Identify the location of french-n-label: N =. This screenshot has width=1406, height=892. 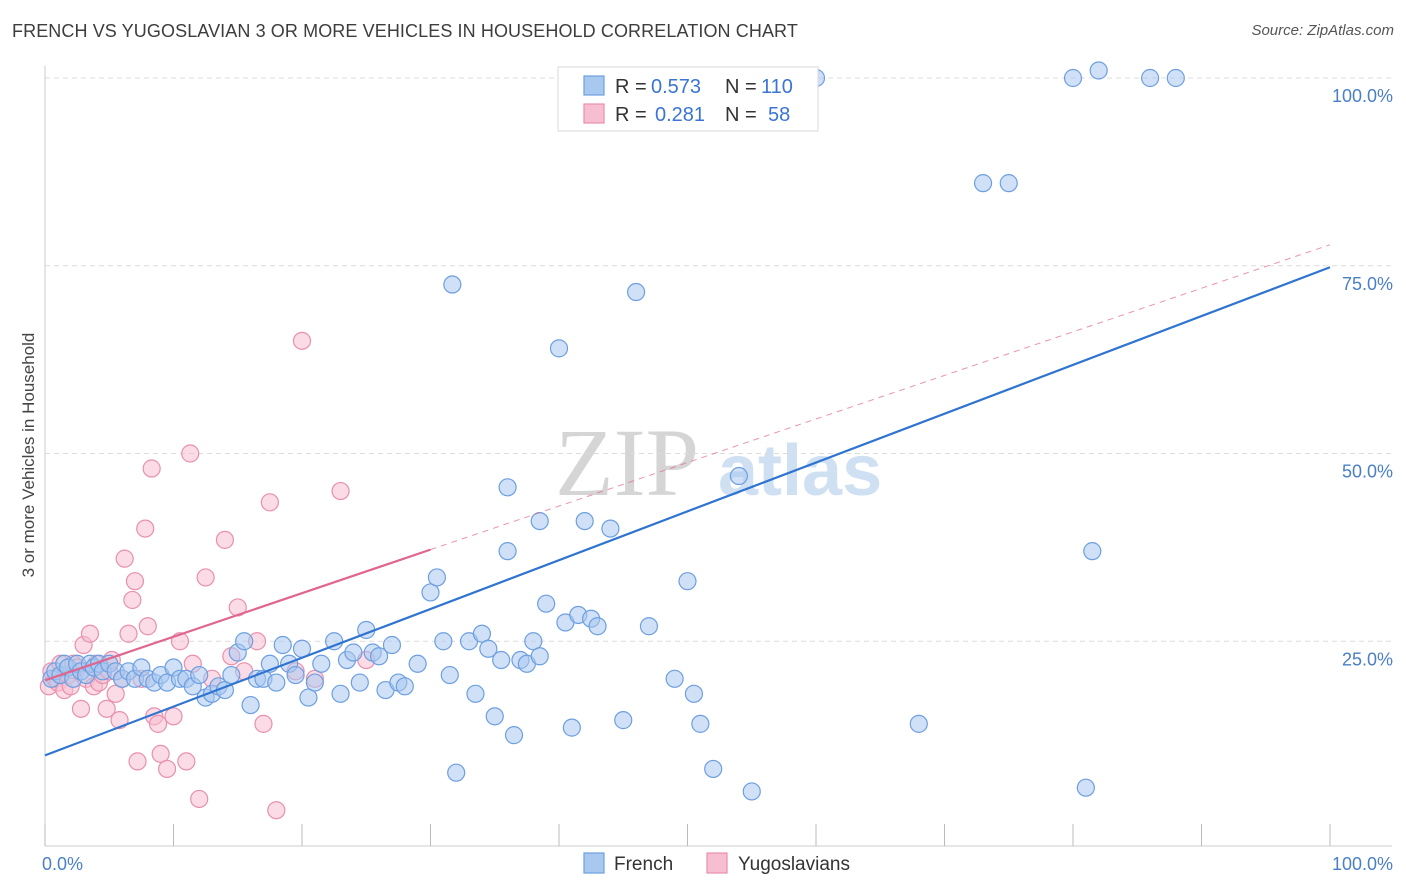
(741, 87).